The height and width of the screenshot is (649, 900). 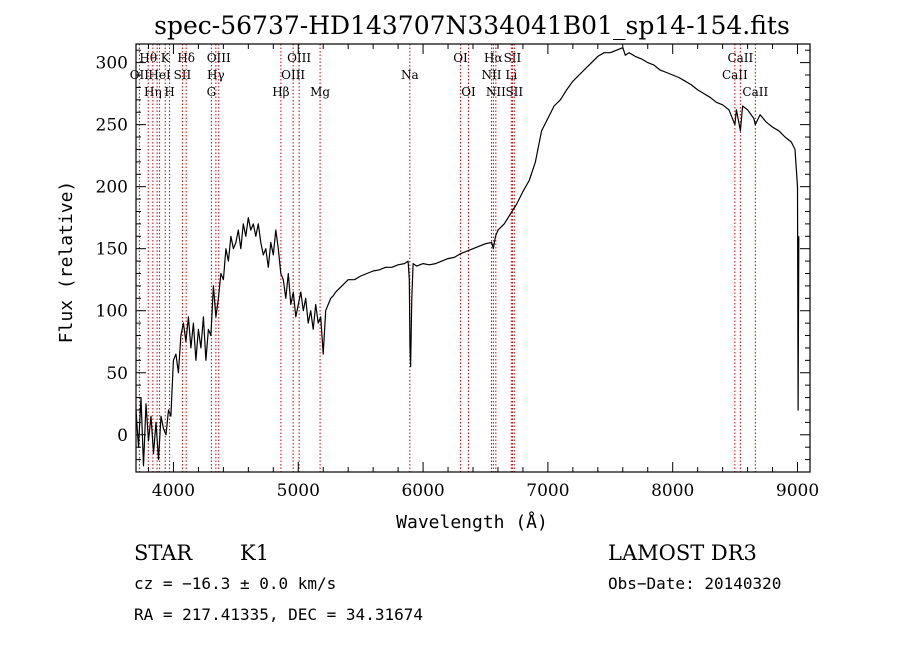 What do you see at coordinates (797, 491) in the screenshot?
I see `x-tick-label: 9000` at bounding box center [797, 491].